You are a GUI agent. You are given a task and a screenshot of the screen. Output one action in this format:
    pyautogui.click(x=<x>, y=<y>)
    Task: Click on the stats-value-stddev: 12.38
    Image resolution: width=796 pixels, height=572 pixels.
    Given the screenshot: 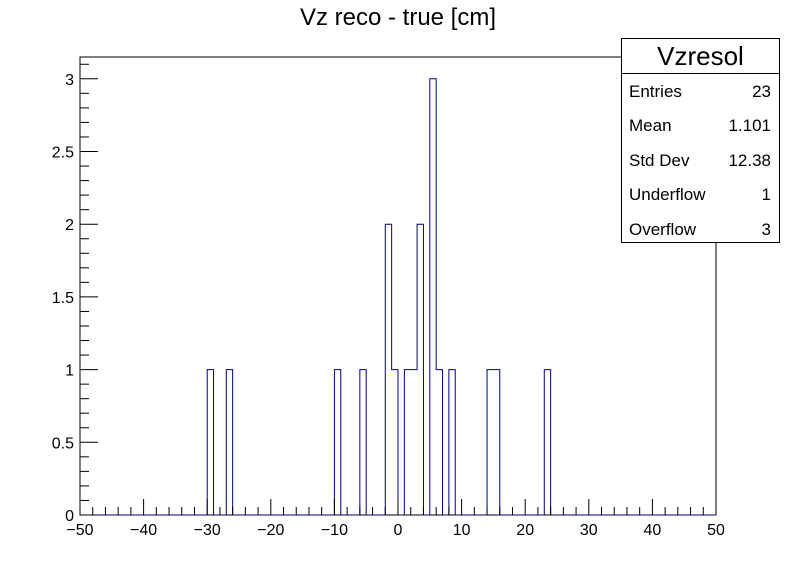 What is the action you would take?
    pyautogui.click(x=749, y=160)
    